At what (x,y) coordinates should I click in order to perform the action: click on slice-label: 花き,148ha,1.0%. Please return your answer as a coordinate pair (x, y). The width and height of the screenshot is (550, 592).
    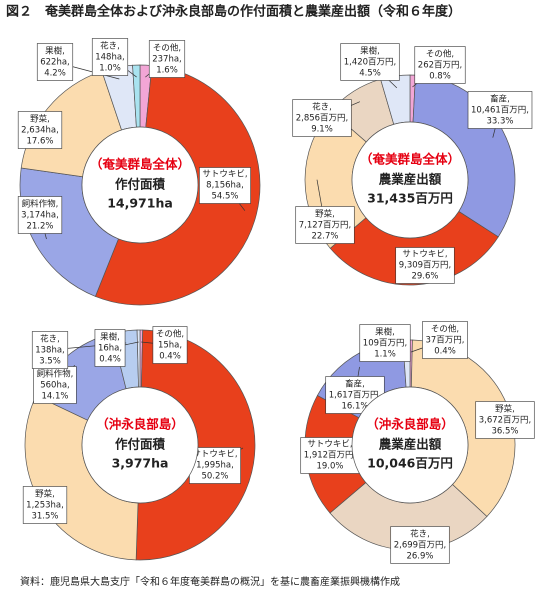
    Looking at the image, I should click on (110, 57).